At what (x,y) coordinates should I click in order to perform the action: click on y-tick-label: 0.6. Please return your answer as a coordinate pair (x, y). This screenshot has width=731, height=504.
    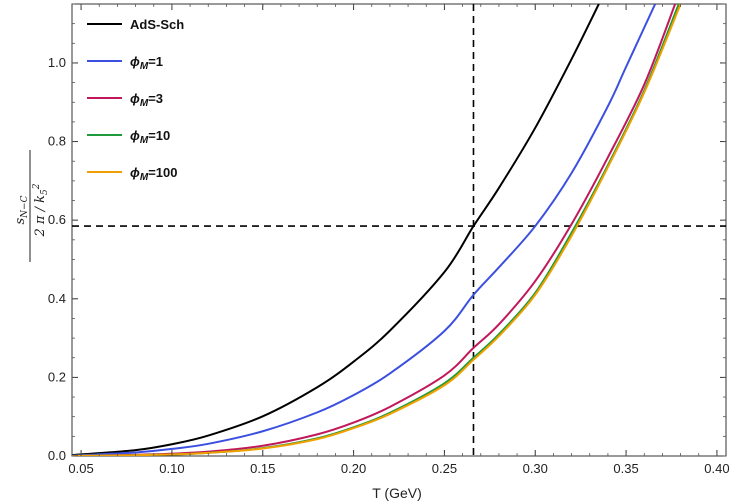
    Looking at the image, I should click on (57, 219).